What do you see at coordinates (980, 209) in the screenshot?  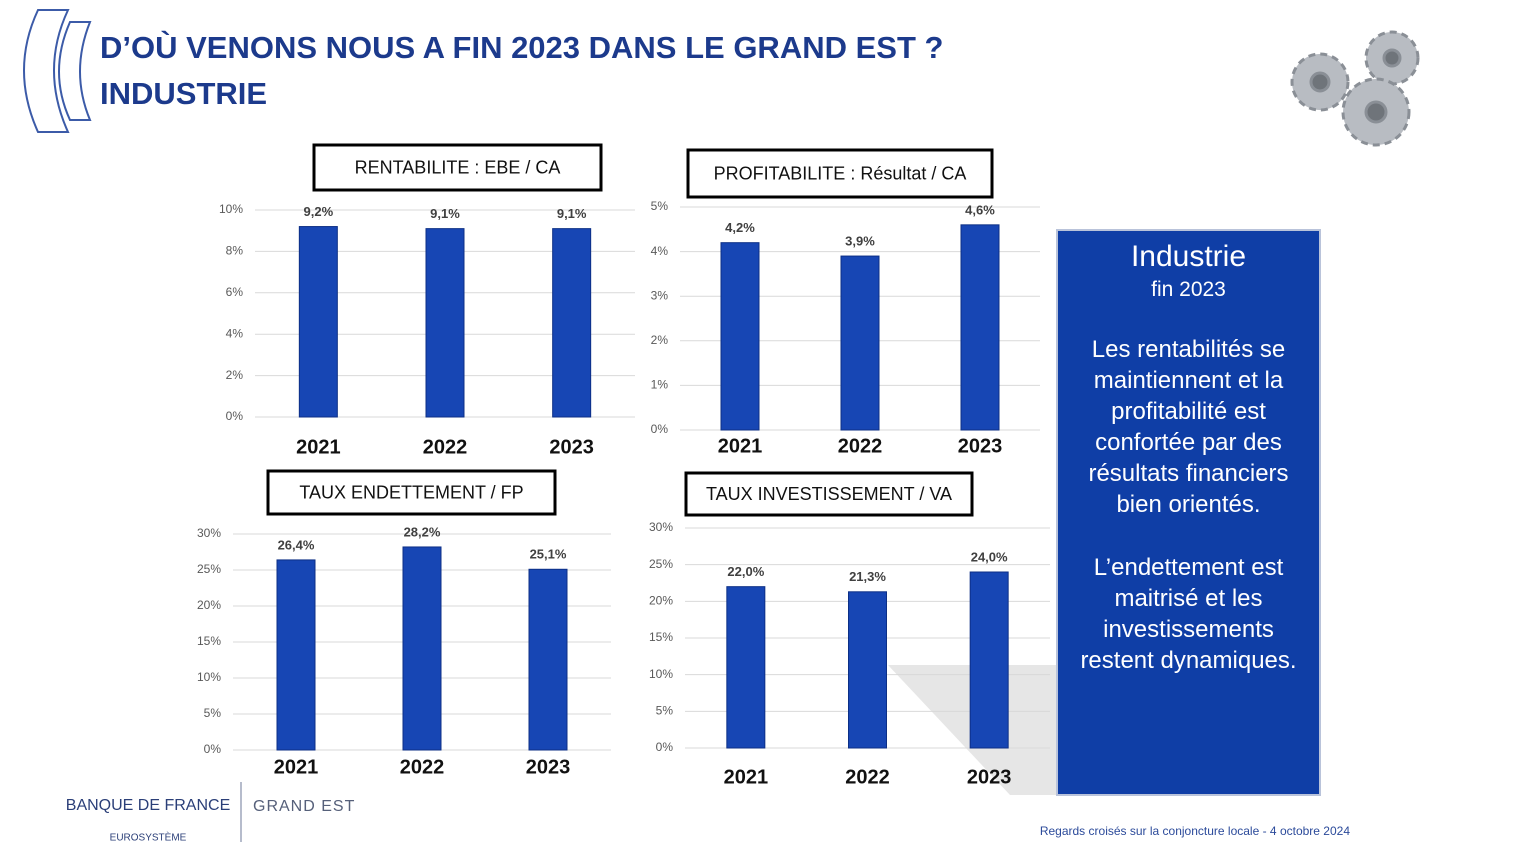 I see `value-label: 4,6%` at bounding box center [980, 209].